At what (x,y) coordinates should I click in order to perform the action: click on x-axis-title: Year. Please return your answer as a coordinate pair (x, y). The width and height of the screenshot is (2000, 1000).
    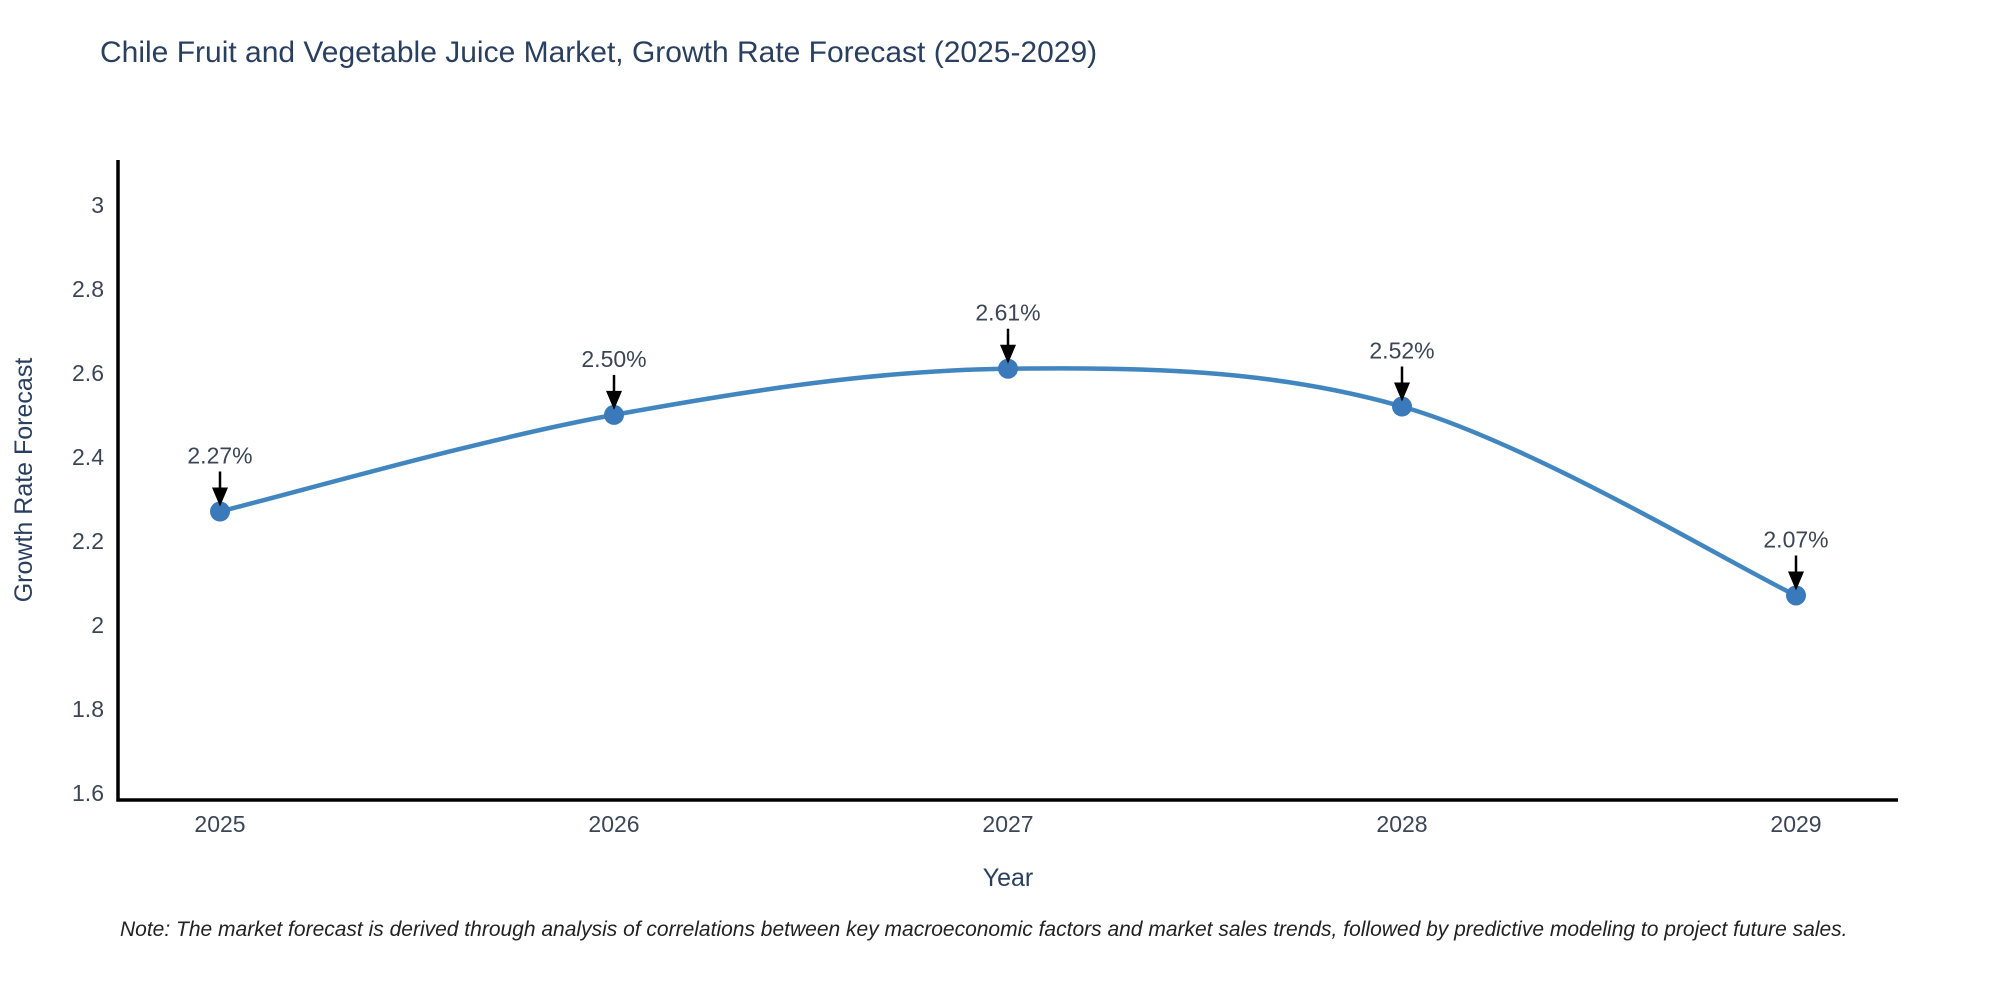
    Looking at the image, I should click on (1008, 878).